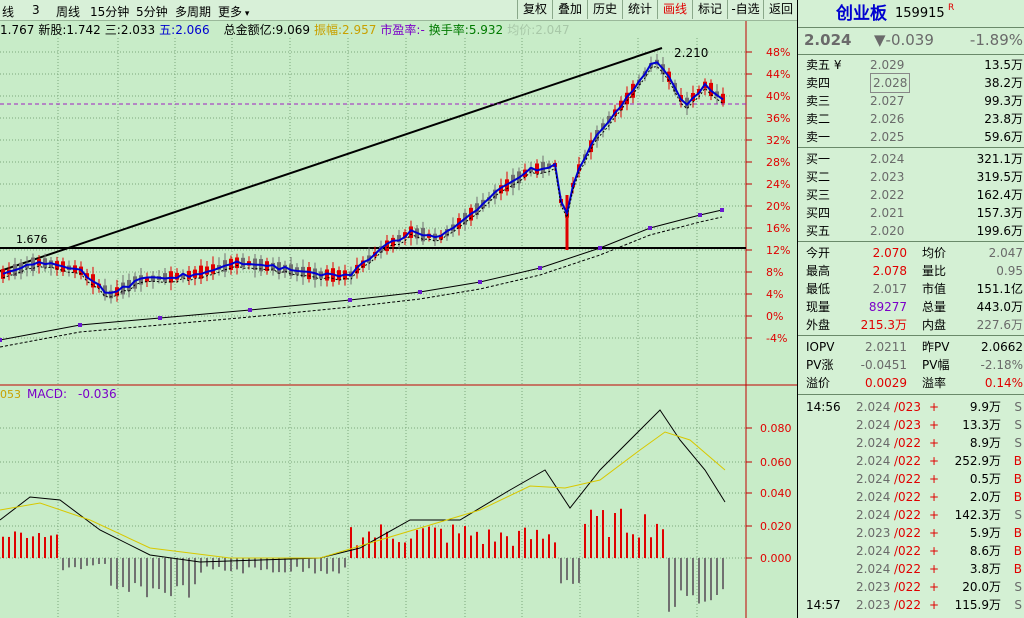 The image size is (1024, 618). What do you see at coordinates (193, 12) in the screenshot?
I see `period-tab-multi: 多周期` at bounding box center [193, 12].